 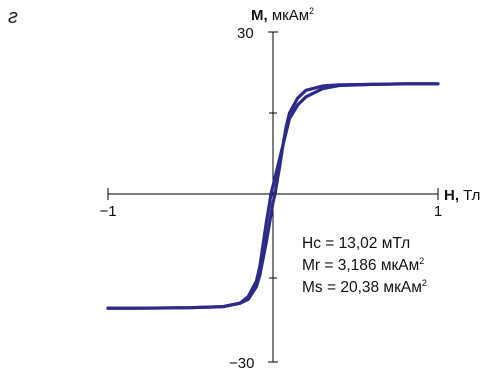 What do you see at coordinates (107, 211) in the screenshot?
I see `x-tick-label-min: −1` at bounding box center [107, 211].